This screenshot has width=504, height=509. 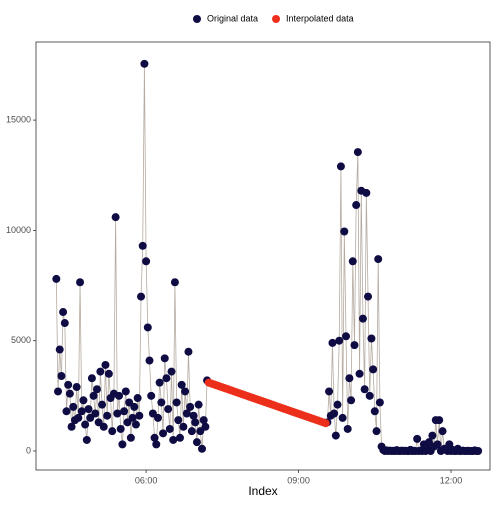 I want to click on legend-label: Interpolated data, so click(x=320, y=18).